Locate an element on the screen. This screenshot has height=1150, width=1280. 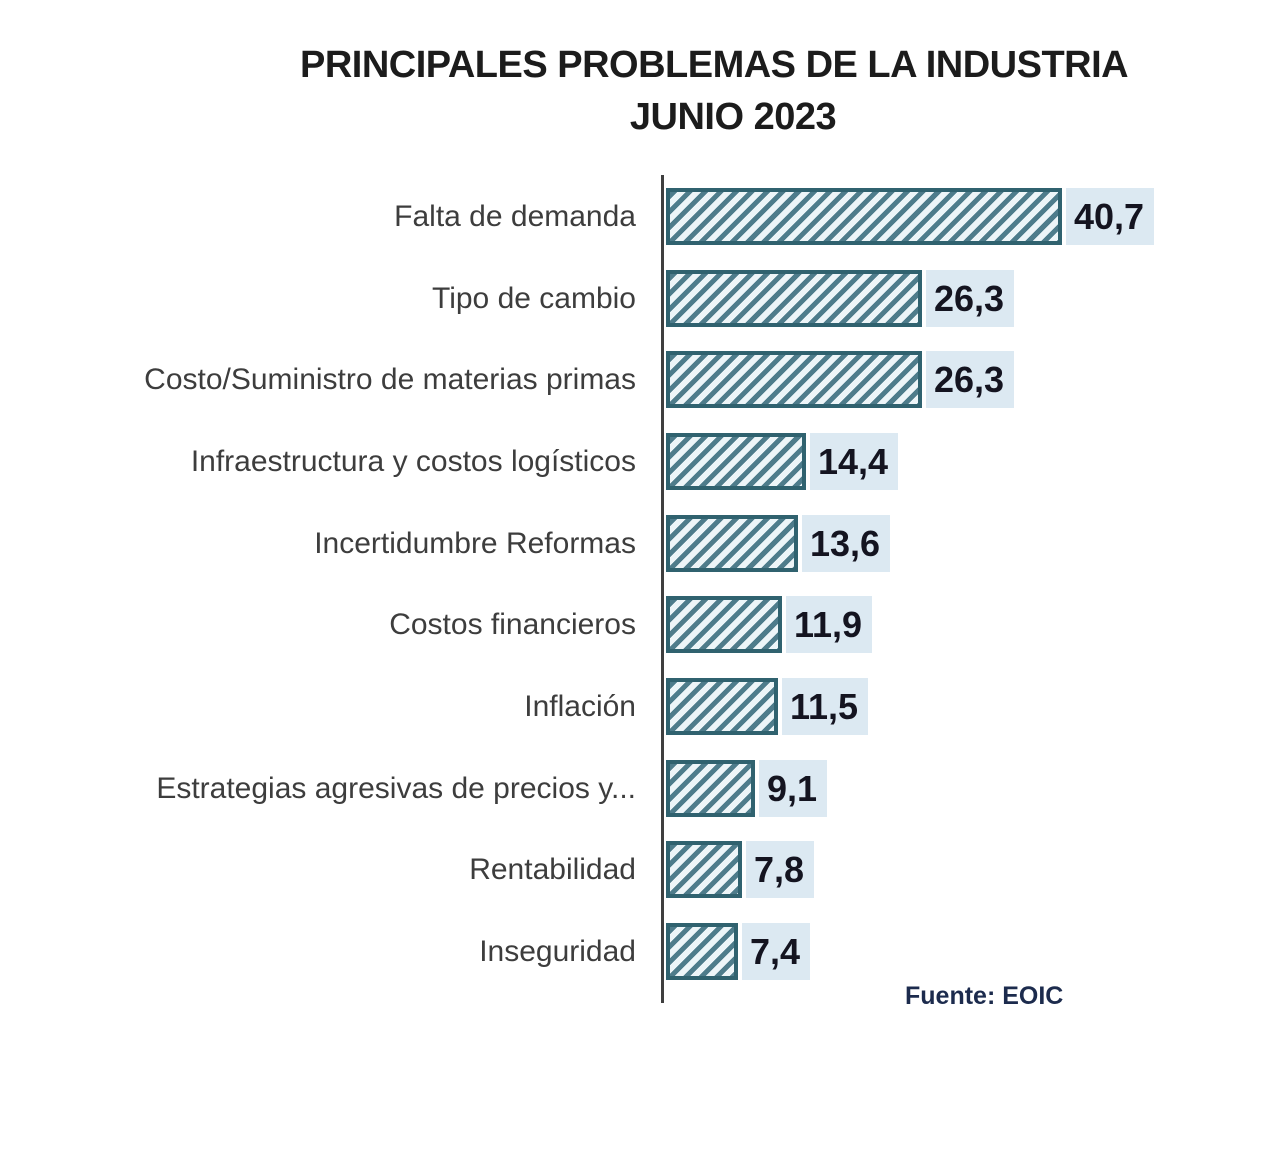
bar-row: Tipo de cambio 26,3 is located at coordinates (640, 298).